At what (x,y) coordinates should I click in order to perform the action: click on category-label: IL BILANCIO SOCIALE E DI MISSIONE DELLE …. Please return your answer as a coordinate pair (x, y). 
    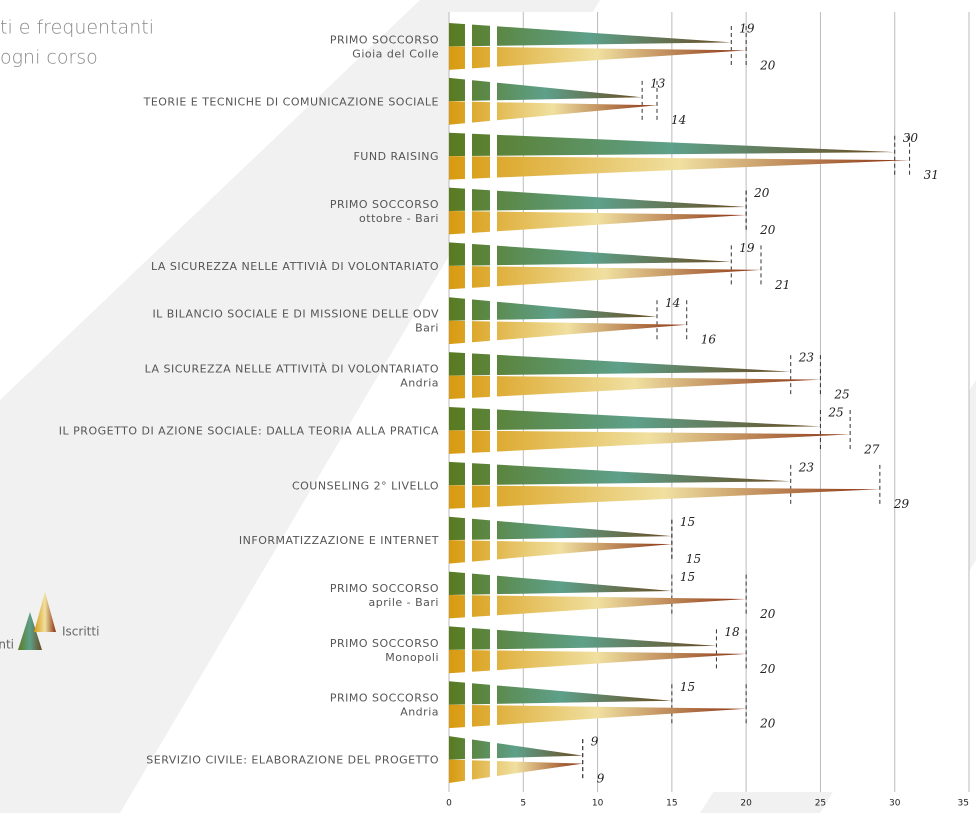
    Looking at the image, I should click on (295, 314).